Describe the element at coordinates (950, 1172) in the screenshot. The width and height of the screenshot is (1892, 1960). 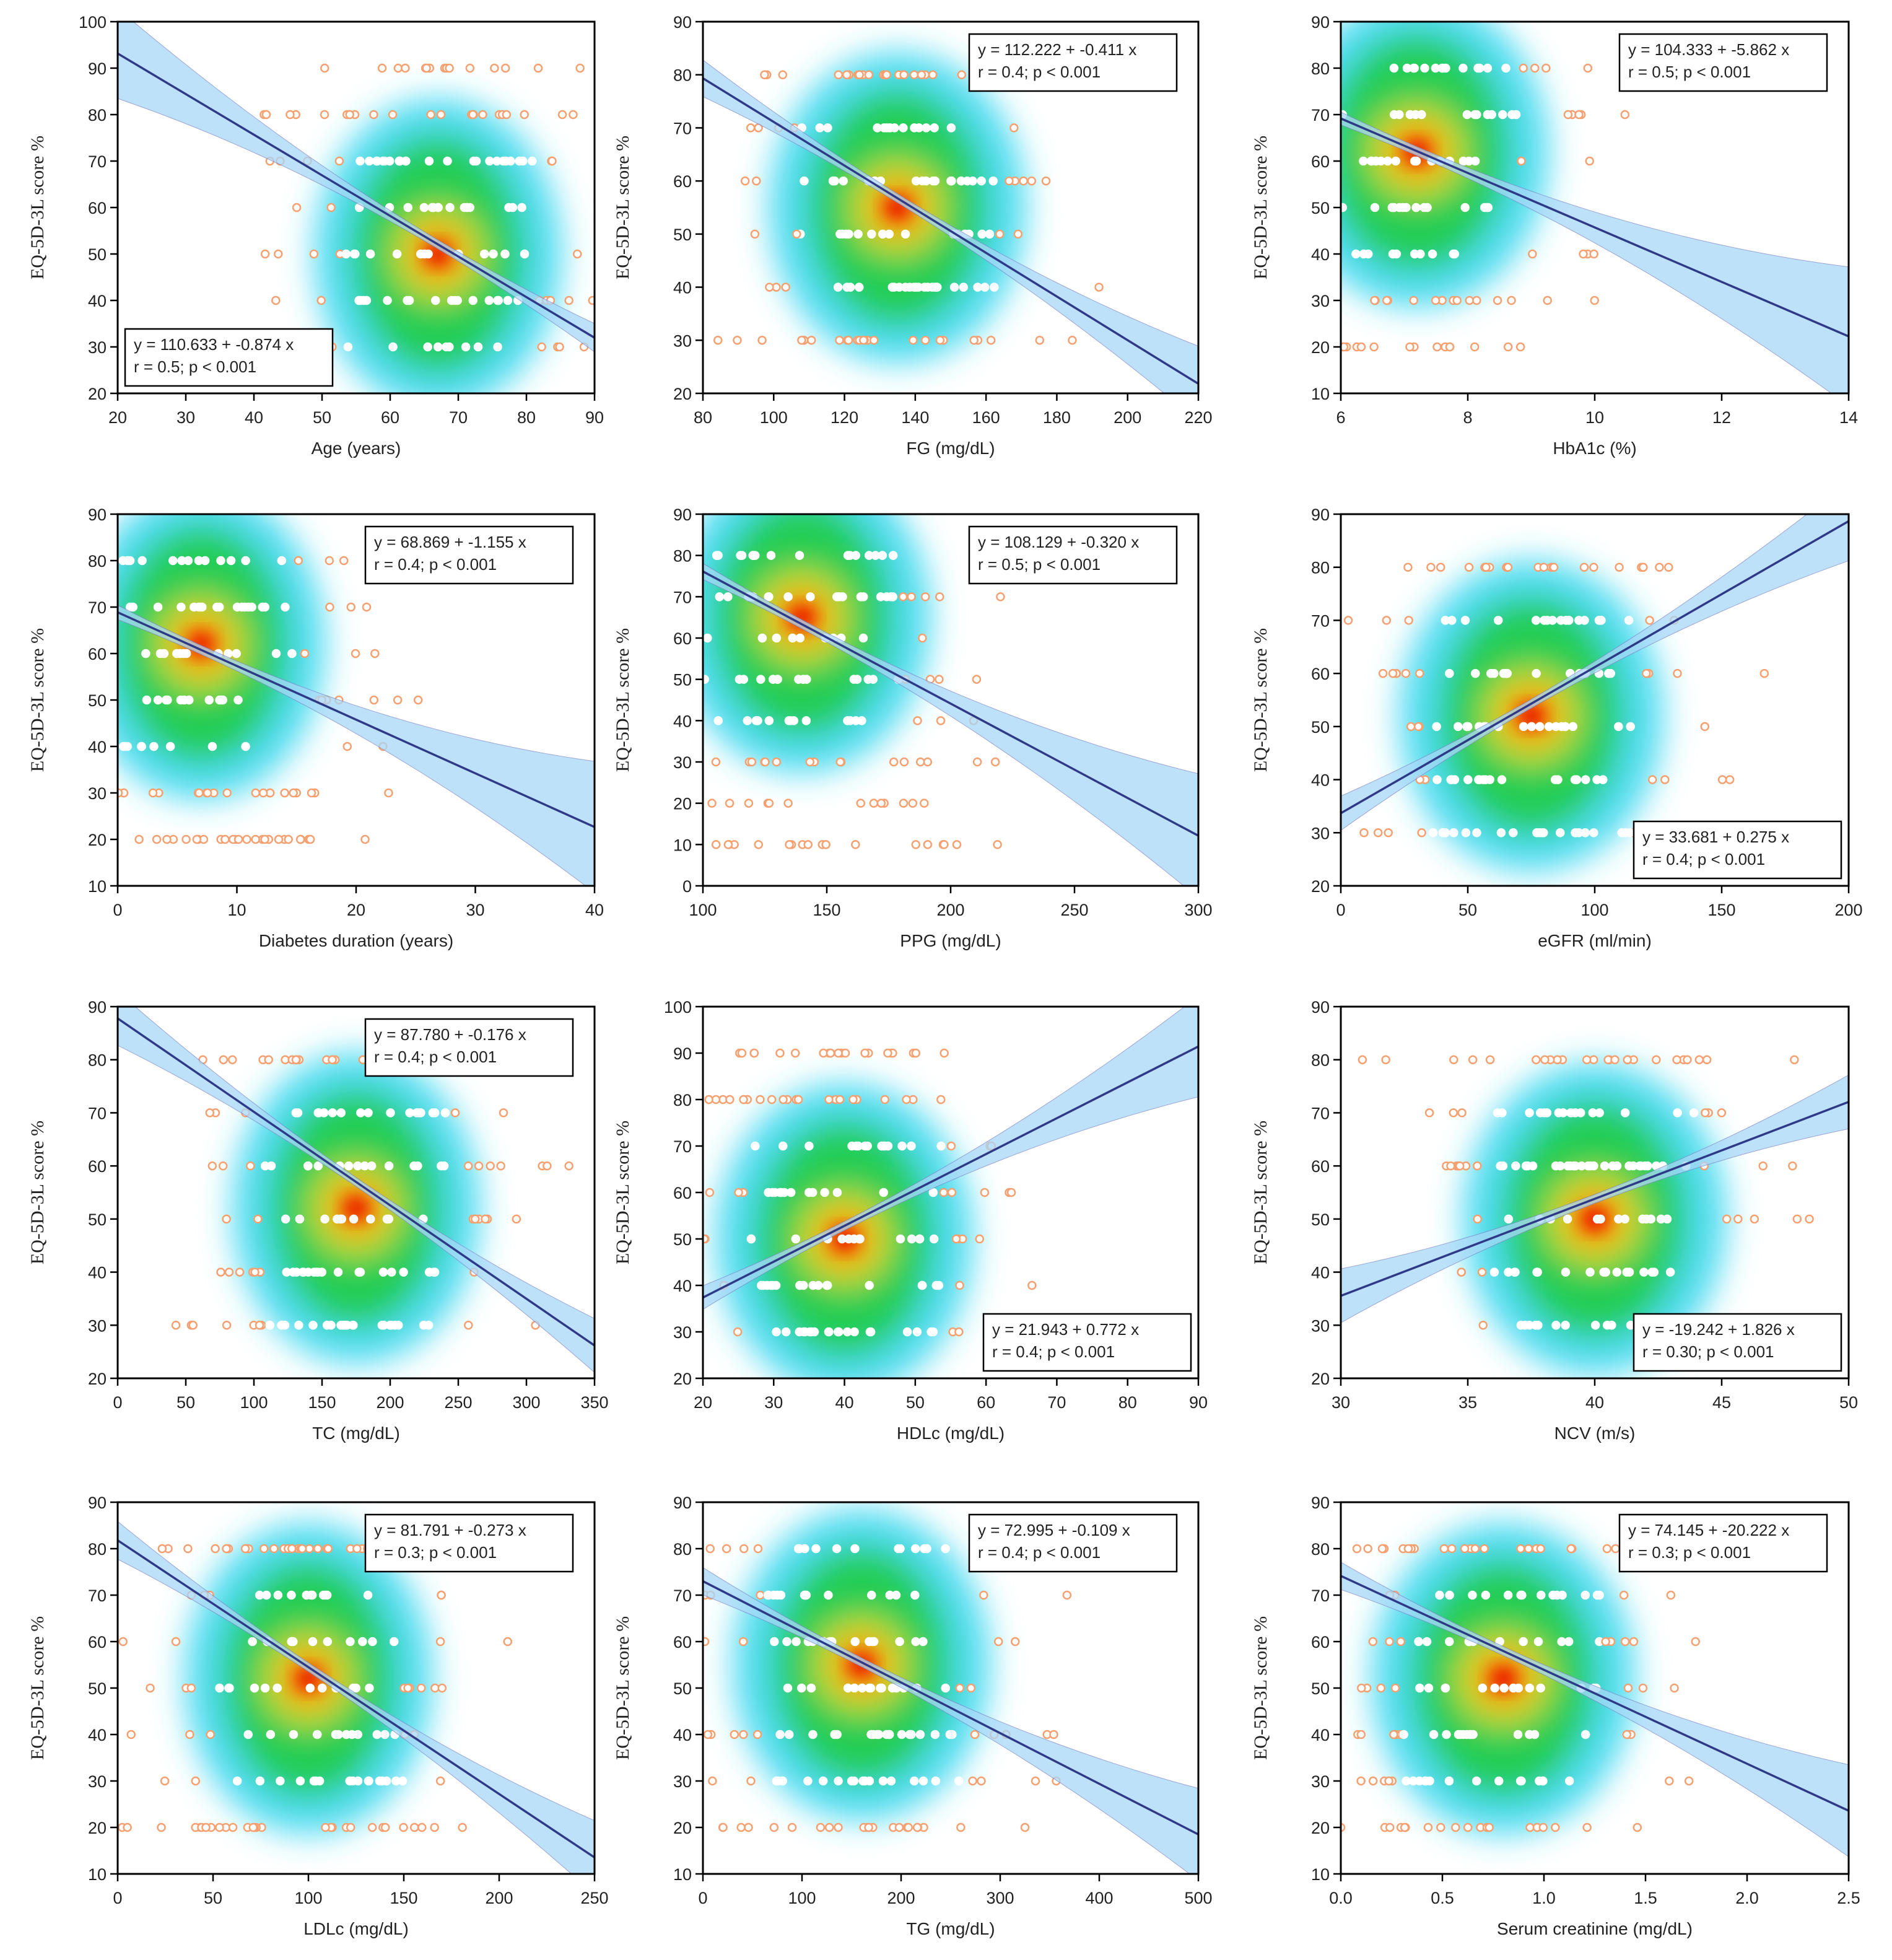
I see `regression-line` at that location.